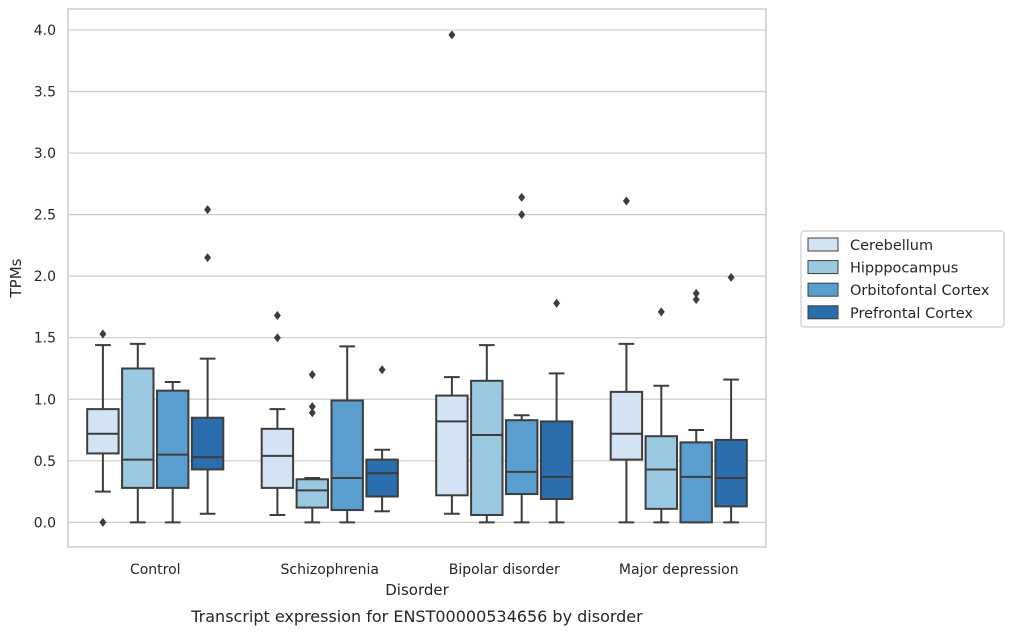  What do you see at coordinates (904, 269) in the screenshot?
I see `legend-label: Hipppocampus` at bounding box center [904, 269].